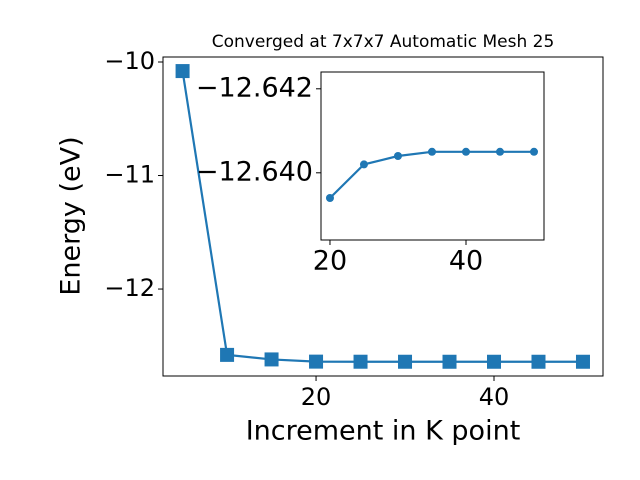  I want to click on axes-frame, so click(432, 156).